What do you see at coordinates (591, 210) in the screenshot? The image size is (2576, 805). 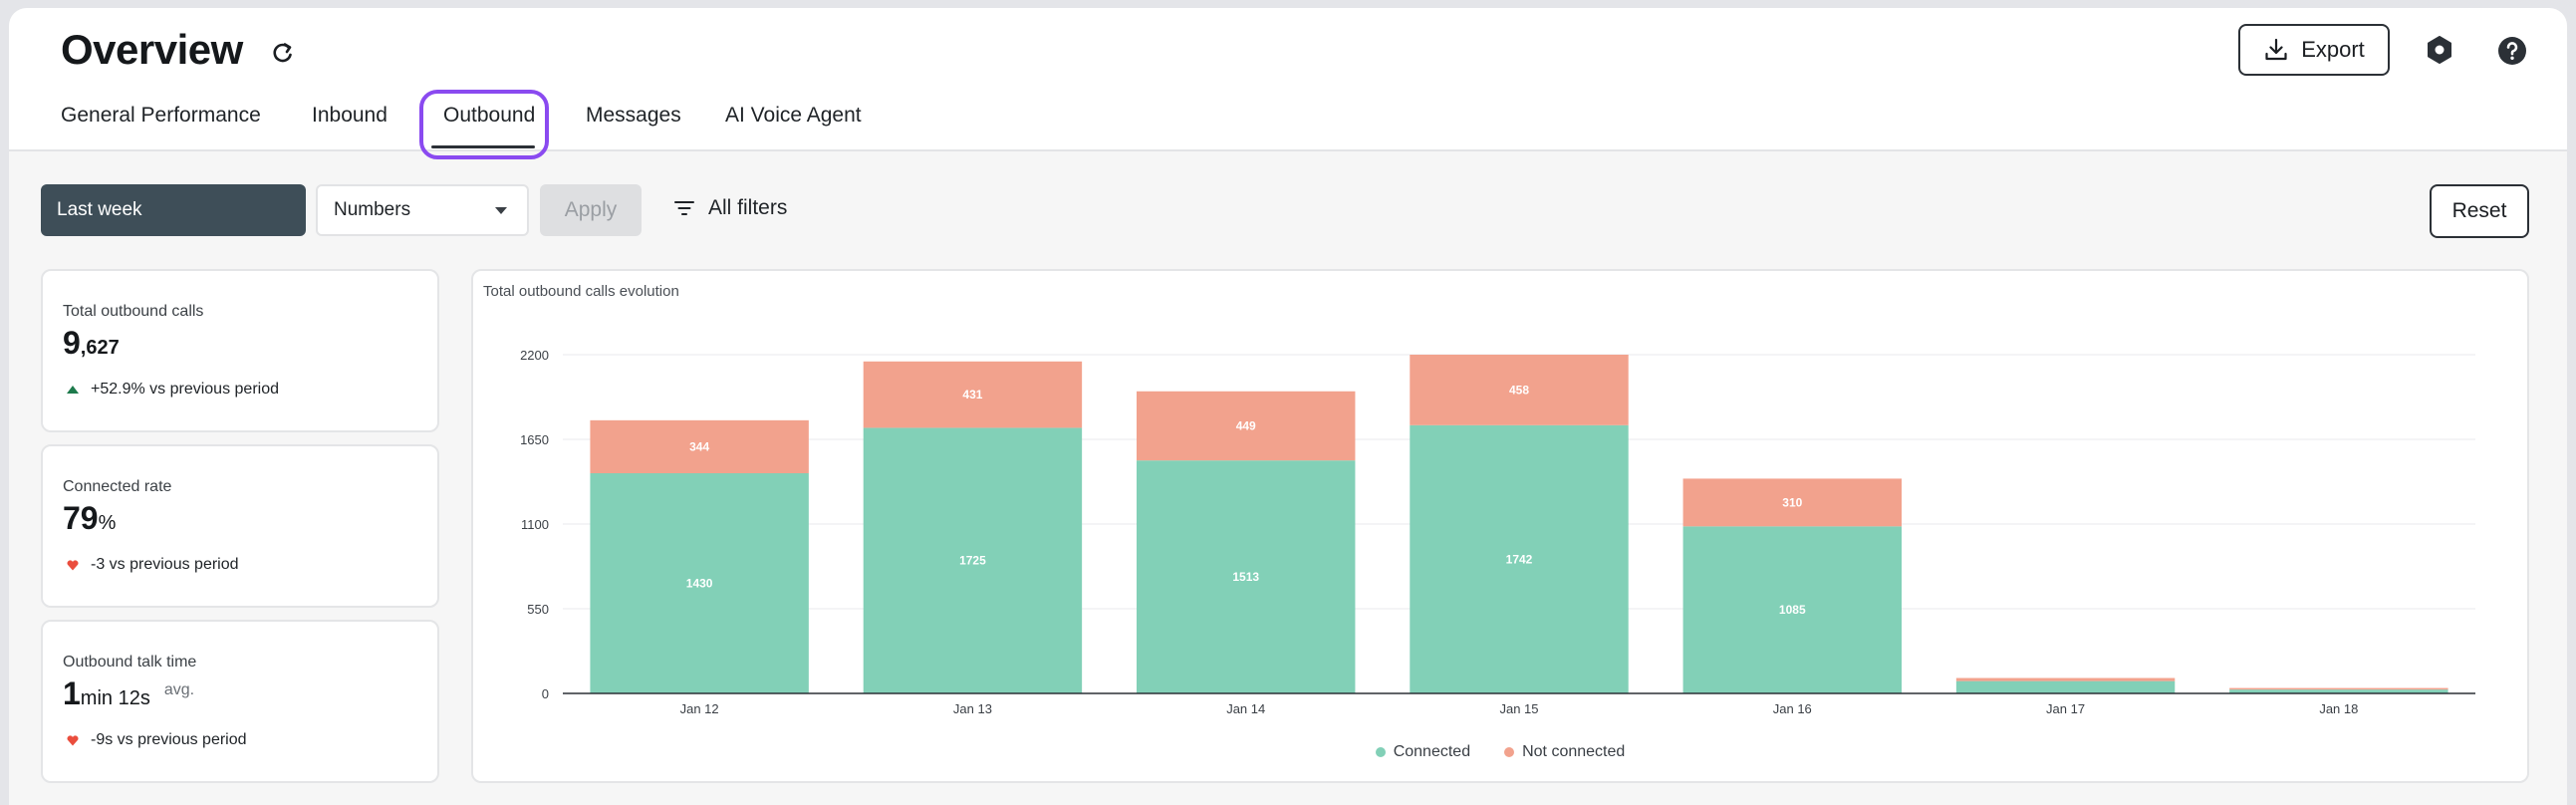 I see `apply-button: Apply` at bounding box center [591, 210].